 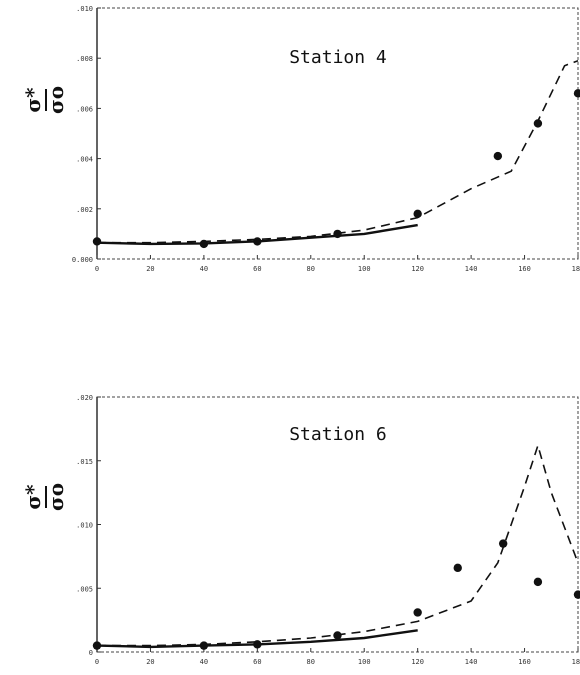 What do you see at coordinates (84, 109) in the screenshot?
I see `y-tick-label: .006` at bounding box center [84, 109].